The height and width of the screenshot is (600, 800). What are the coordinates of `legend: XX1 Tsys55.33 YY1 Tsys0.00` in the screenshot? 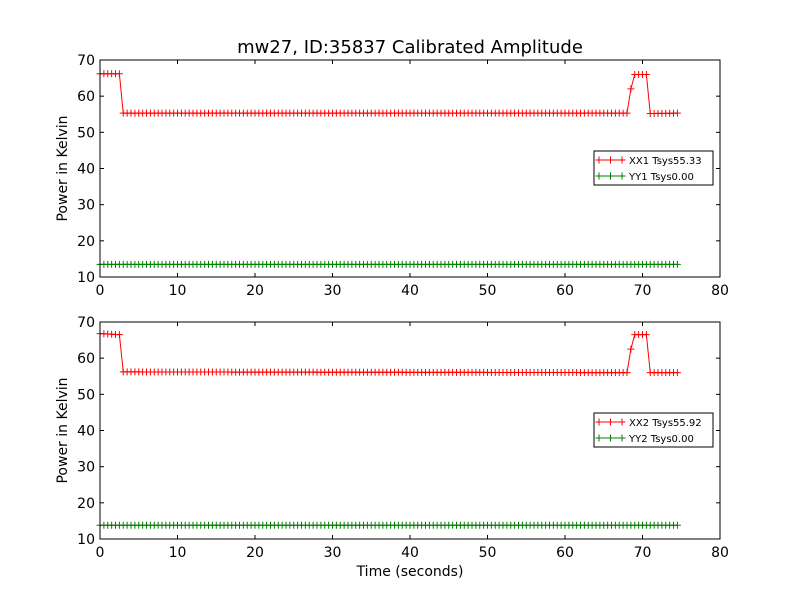 It's located at (653, 168).